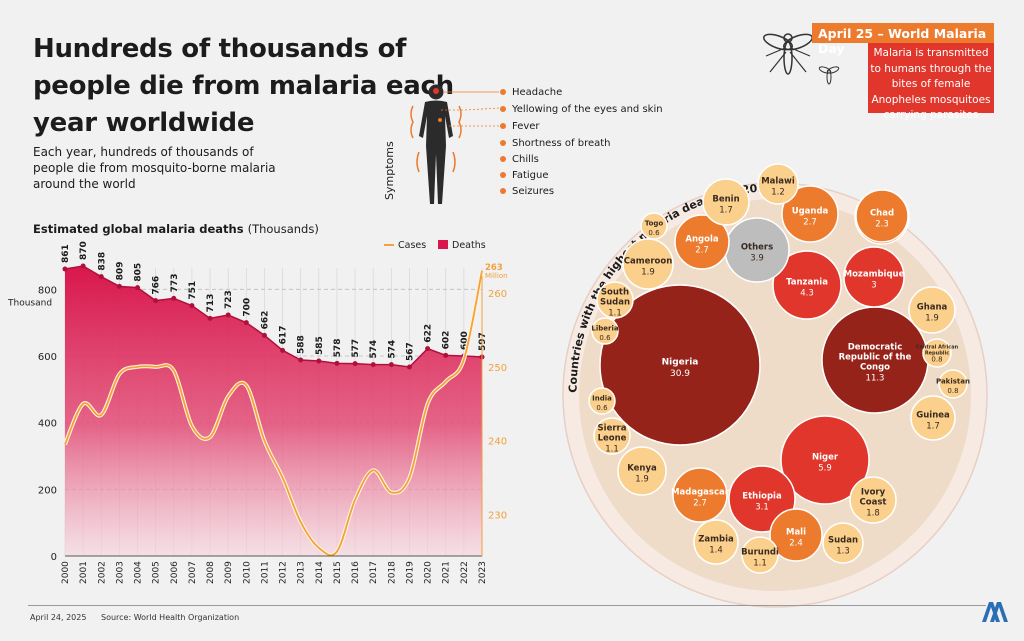 The image size is (1024, 641). I want to click on bubble-value-ghana: 1.9, so click(932, 319).